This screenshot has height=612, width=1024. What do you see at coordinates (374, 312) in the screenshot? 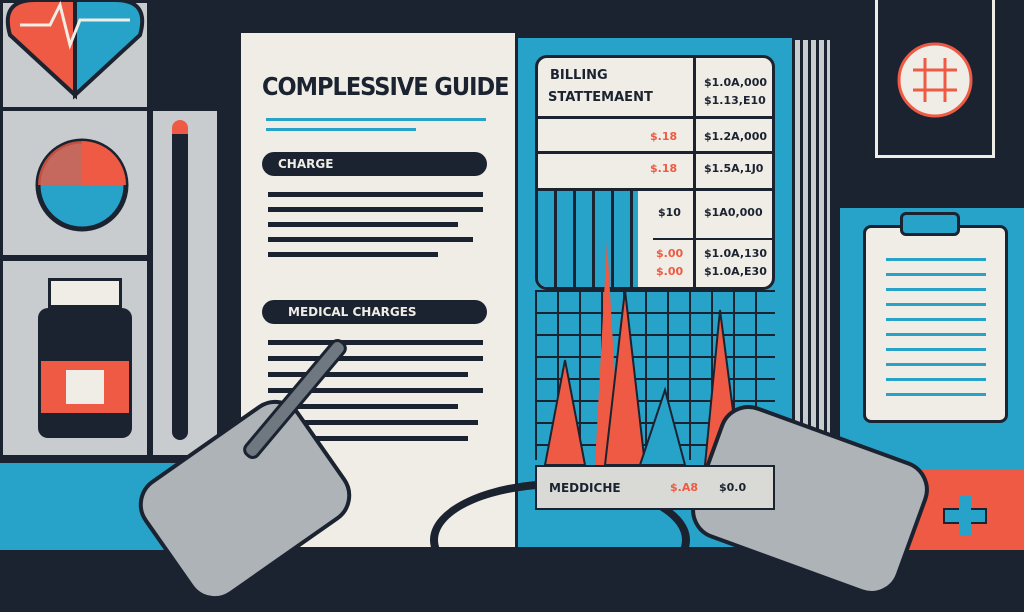
I see `section-medical-charges: MEDICAL CHARGES` at bounding box center [374, 312].